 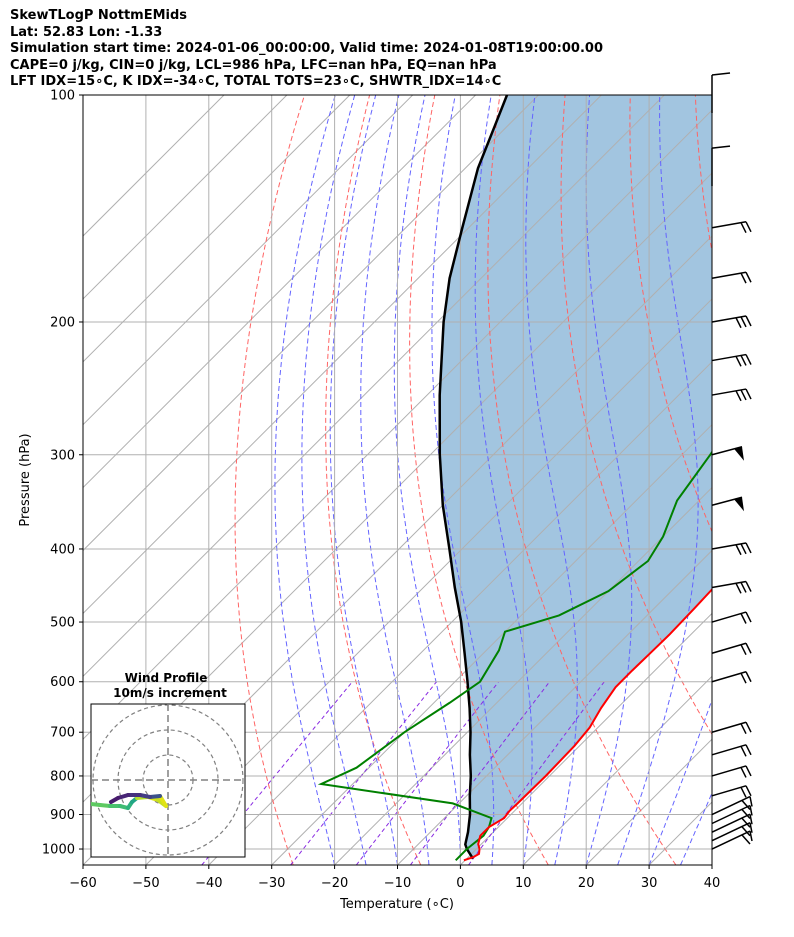 I want to click on x-tick-label: 0, so click(x=460, y=883).